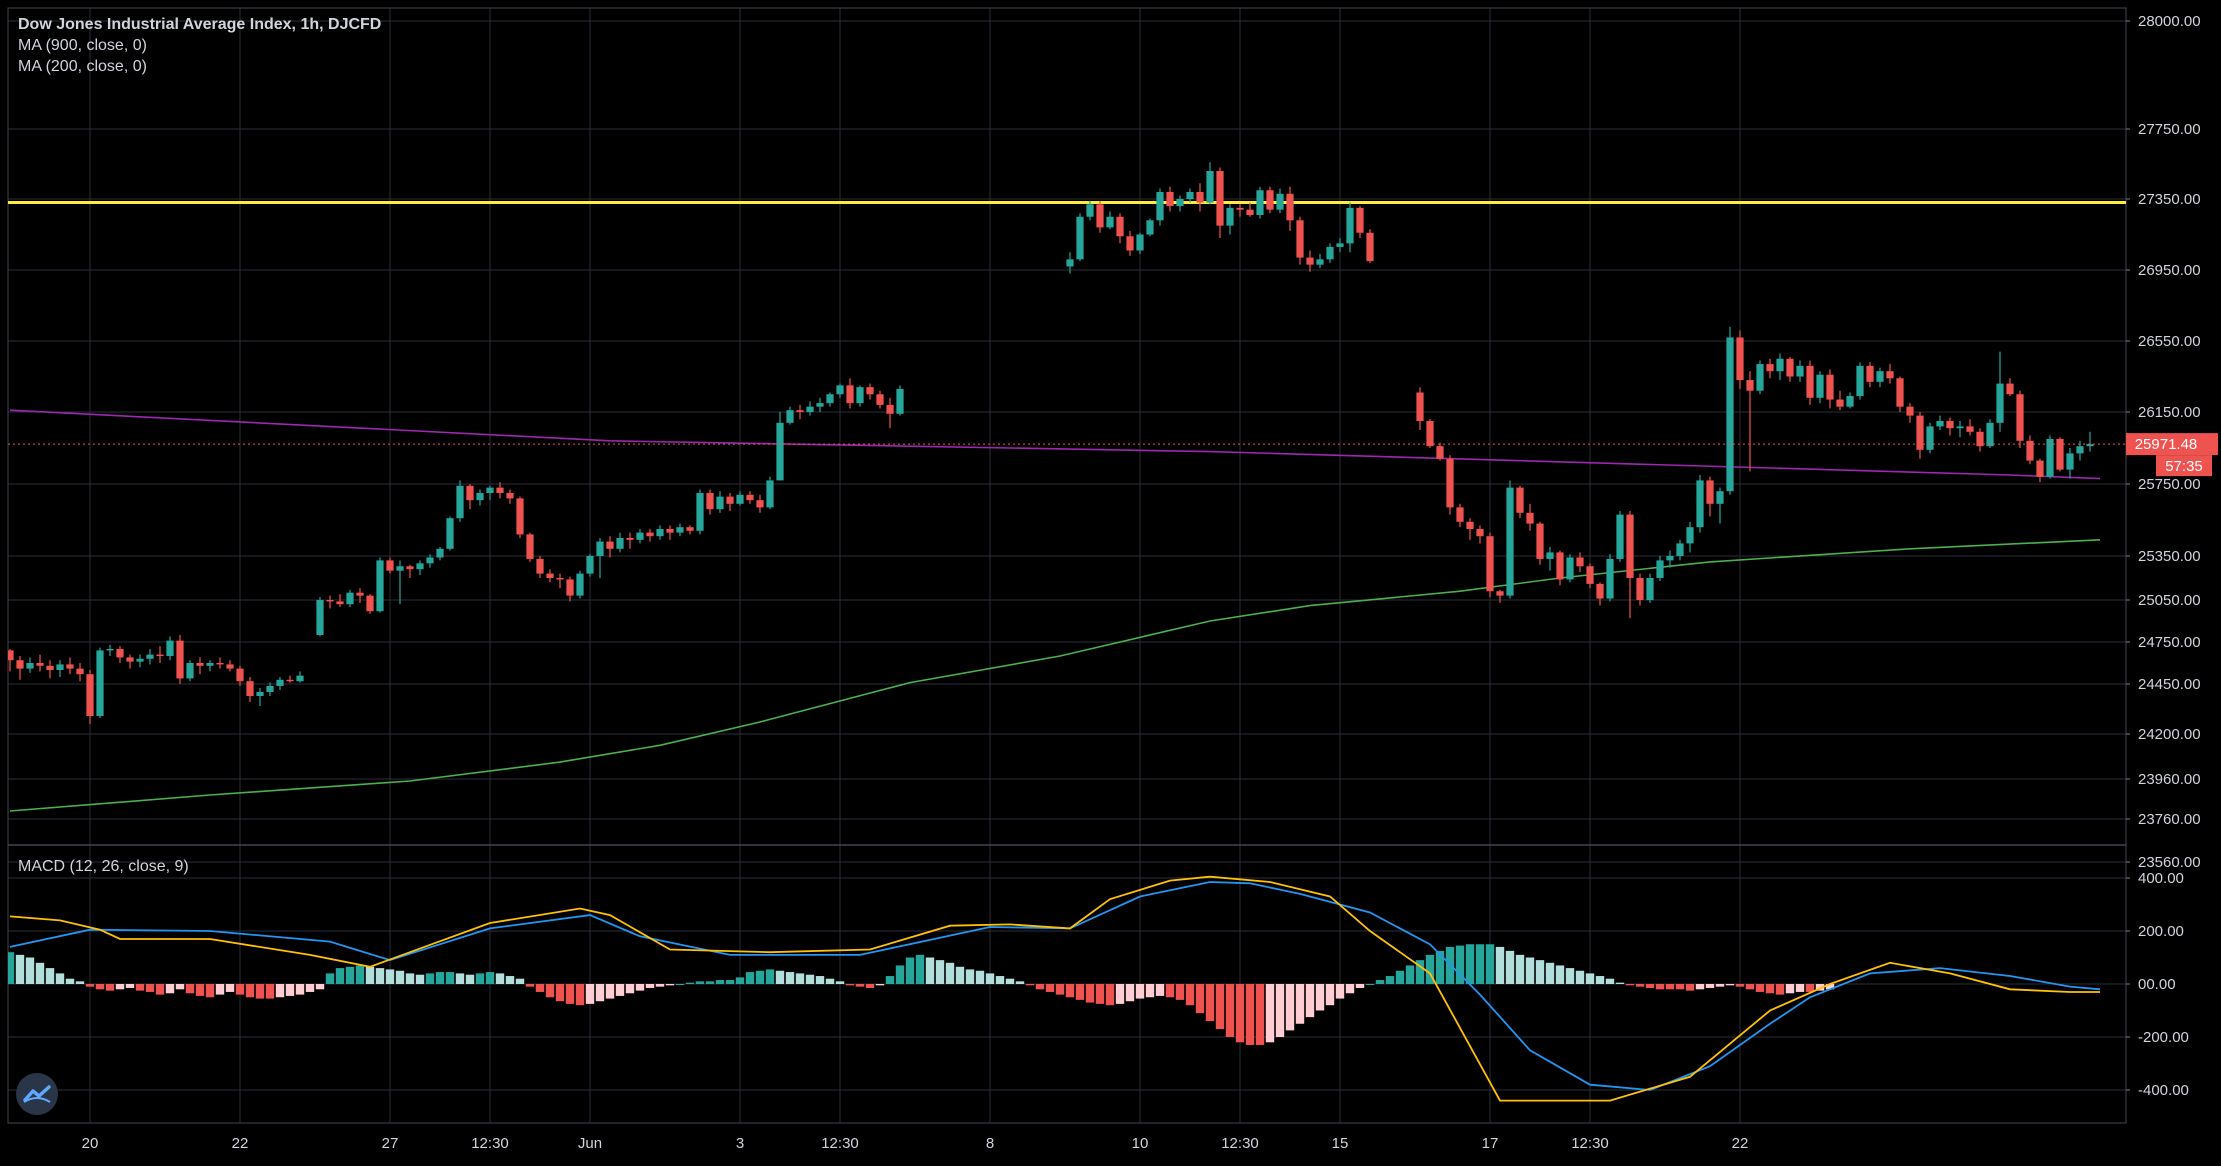 The height and width of the screenshot is (1166, 2221). What do you see at coordinates (1490, 1143) in the screenshot?
I see `time-axis-label: 17` at bounding box center [1490, 1143].